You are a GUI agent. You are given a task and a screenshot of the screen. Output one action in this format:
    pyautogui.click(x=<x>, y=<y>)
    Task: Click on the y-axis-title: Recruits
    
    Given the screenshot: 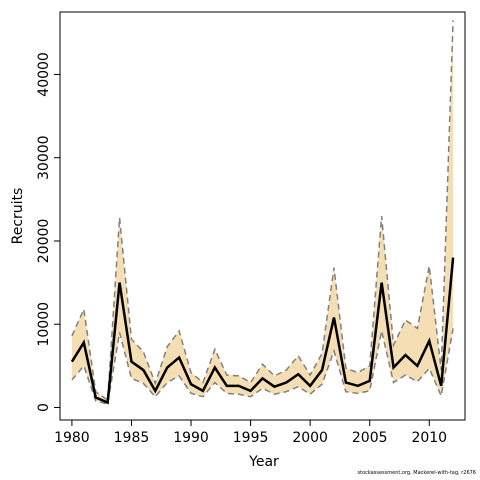 What is the action you would take?
    pyautogui.click(x=18, y=216)
    